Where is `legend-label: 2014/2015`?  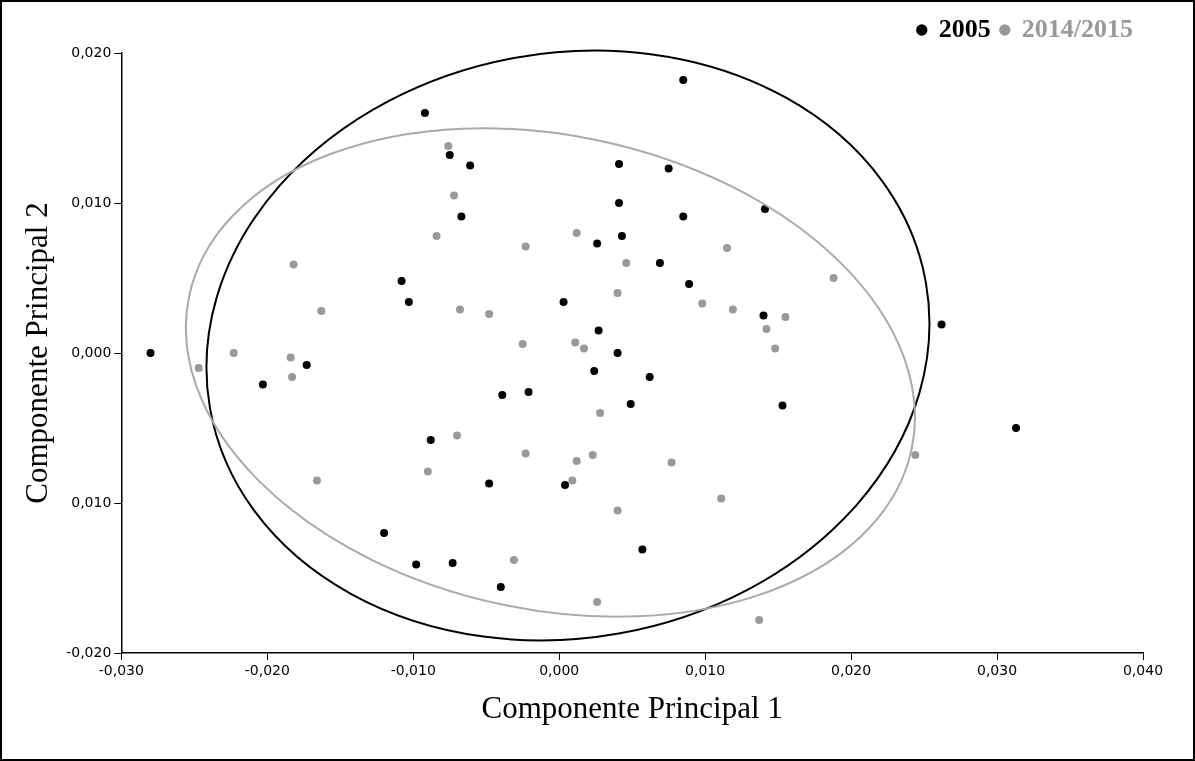 legend-label: 2014/2015 is located at coordinates (1077, 28).